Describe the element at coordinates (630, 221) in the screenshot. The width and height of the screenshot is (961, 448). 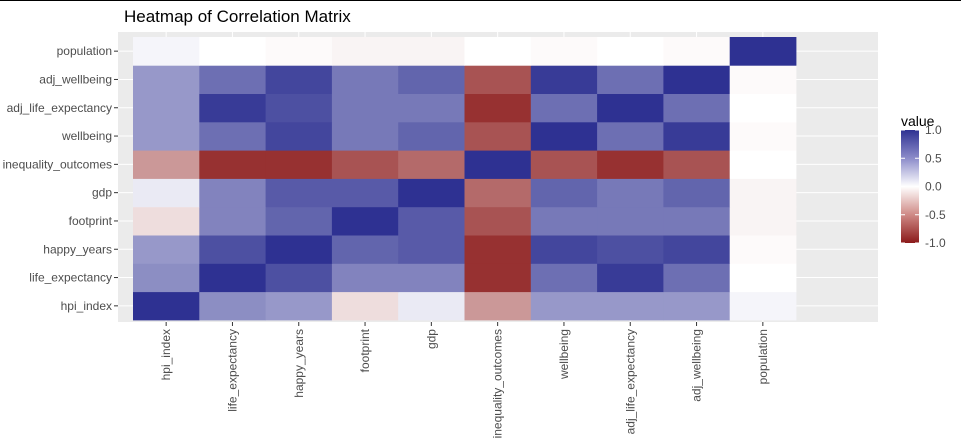
I see `heatmap-cell-footprint-adj_life_expectancy` at that location.